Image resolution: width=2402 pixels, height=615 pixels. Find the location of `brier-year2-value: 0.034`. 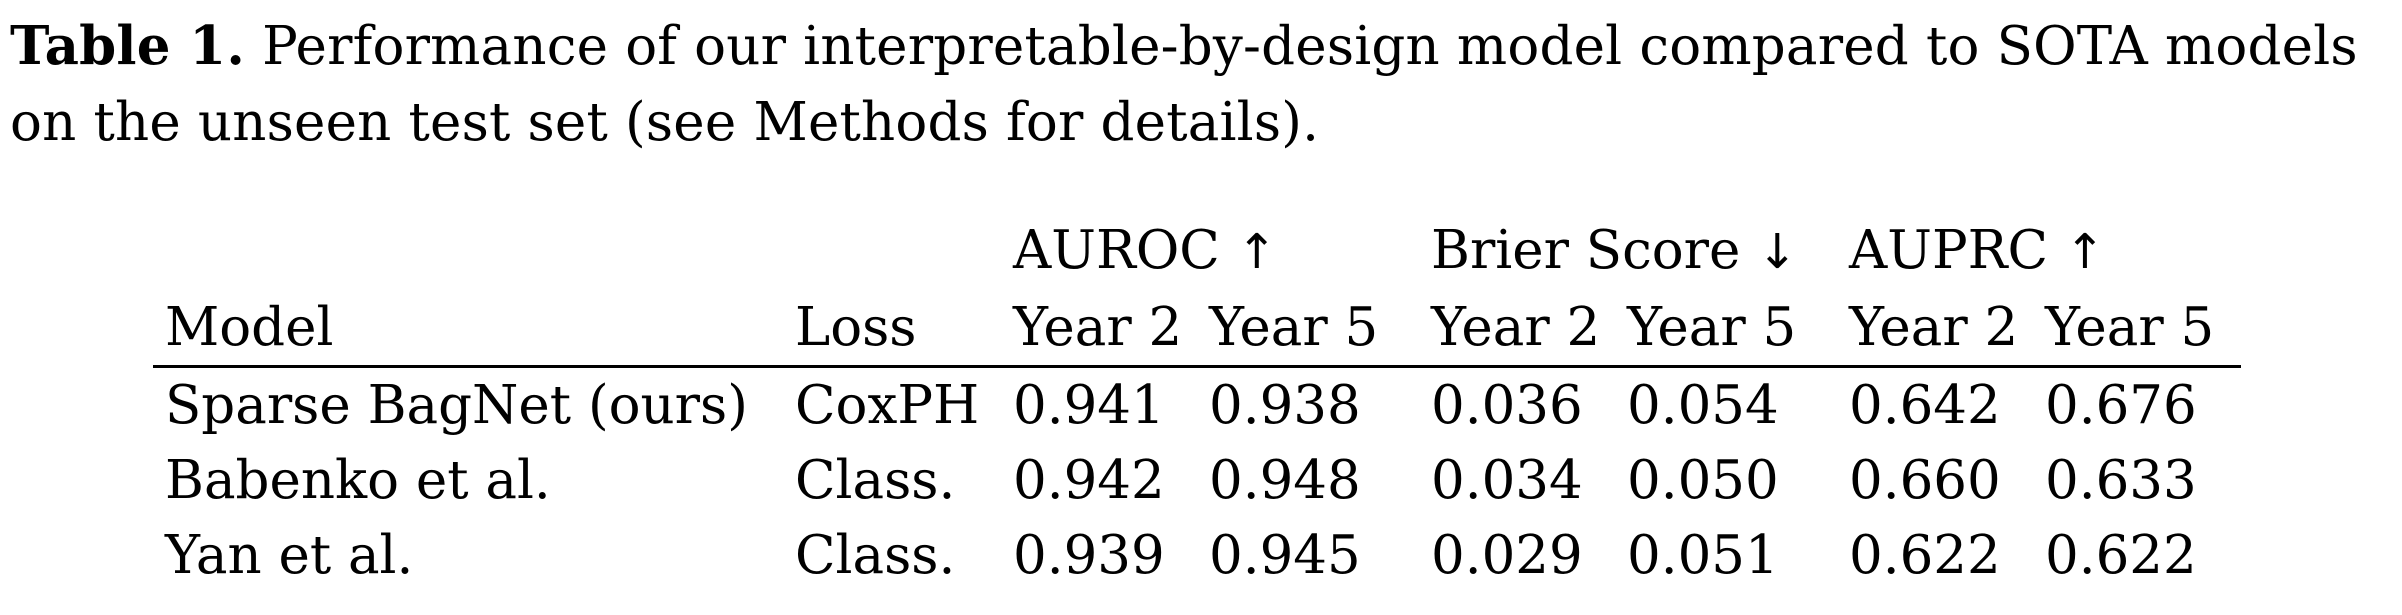

brier-year2-value: 0.034 is located at coordinates (1507, 480).